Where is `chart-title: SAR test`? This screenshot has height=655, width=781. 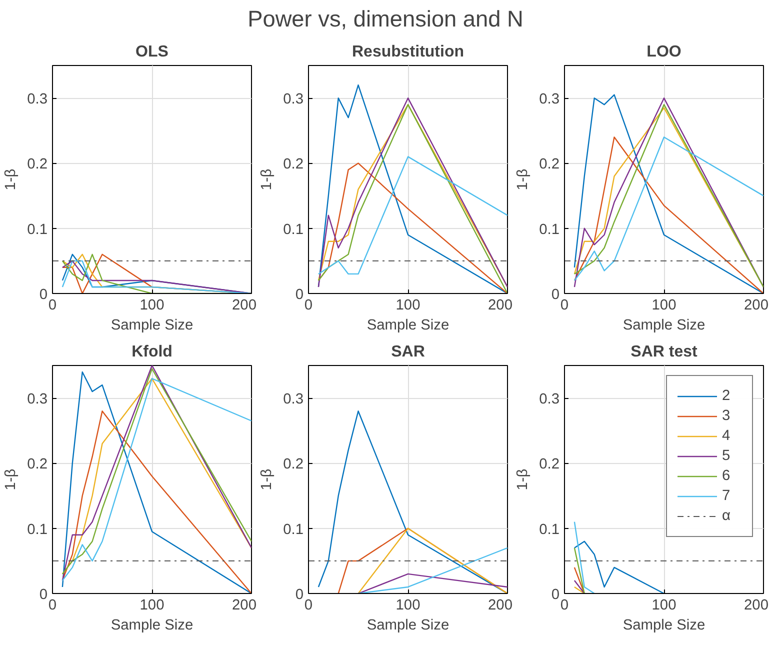 chart-title: SAR test is located at coordinates (664, 352).